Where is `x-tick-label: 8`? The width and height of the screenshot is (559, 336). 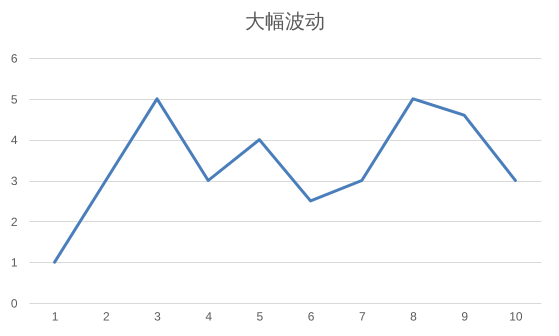
x-tick-label: 8 is located at coordinates (414, 317).